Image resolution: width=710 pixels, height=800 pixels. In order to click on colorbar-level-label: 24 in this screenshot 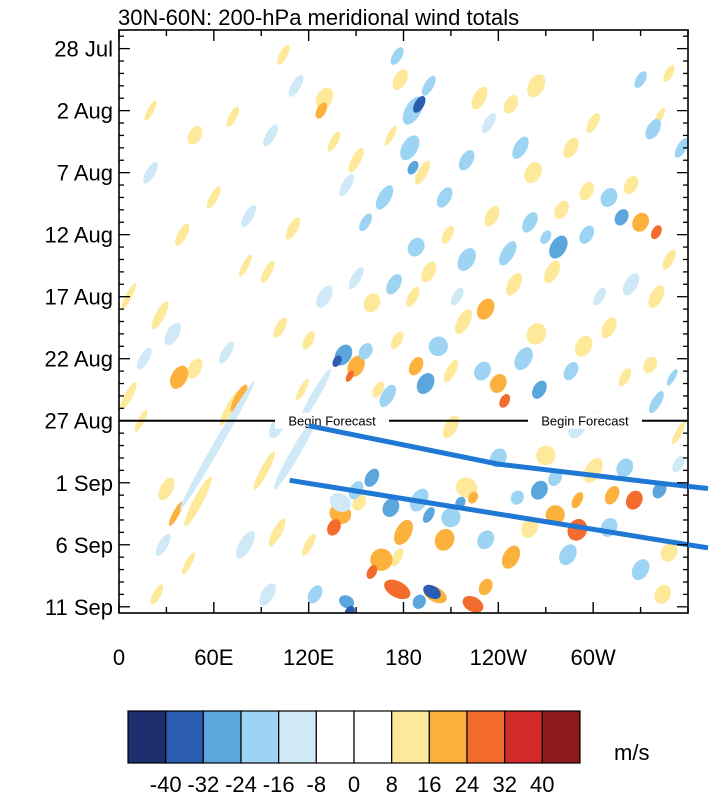, I will do `click(467, 784)`.